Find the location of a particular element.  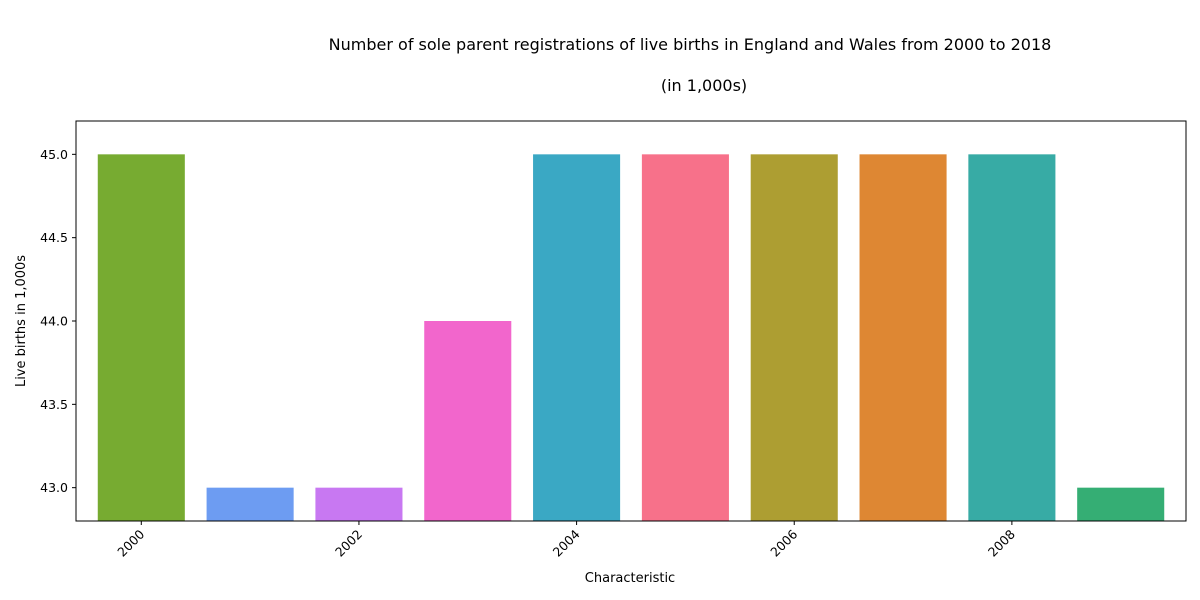

y-tick-label: 45.0 is located at coordinates (54, 154).